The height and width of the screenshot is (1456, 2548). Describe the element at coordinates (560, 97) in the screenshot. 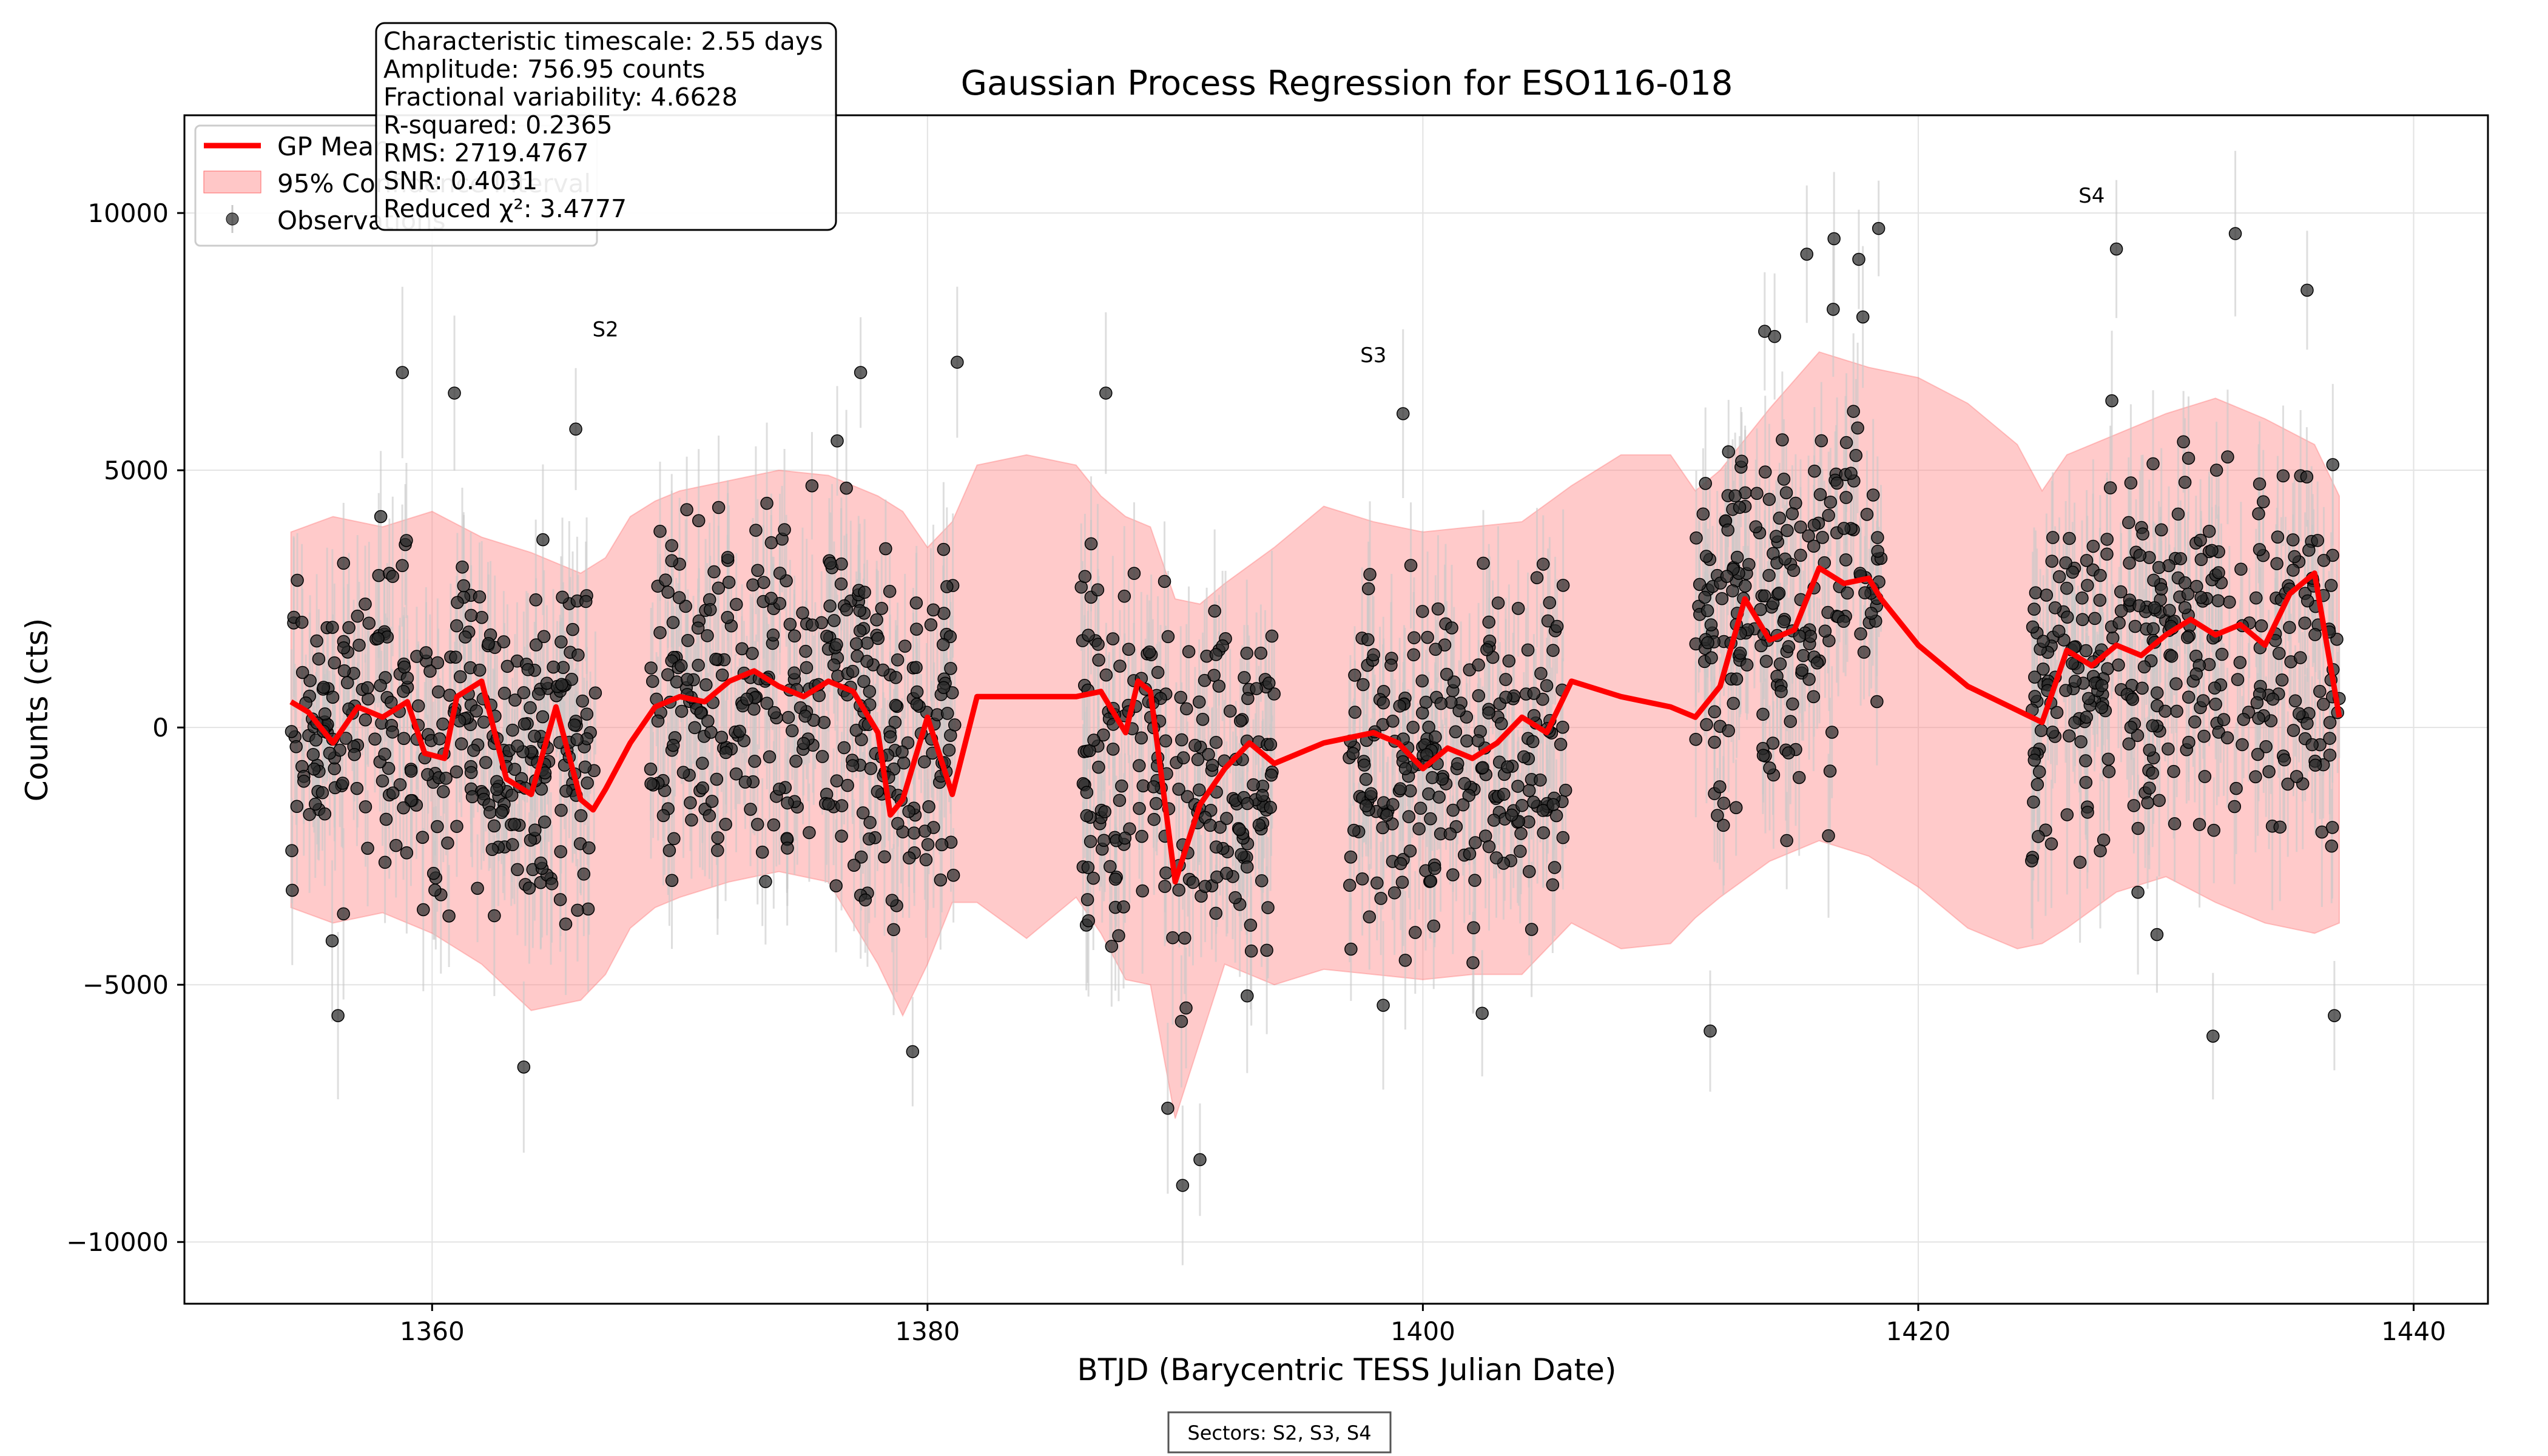

I see `stats-fractional-variability: Fractional variability: 4.6628` at that location.